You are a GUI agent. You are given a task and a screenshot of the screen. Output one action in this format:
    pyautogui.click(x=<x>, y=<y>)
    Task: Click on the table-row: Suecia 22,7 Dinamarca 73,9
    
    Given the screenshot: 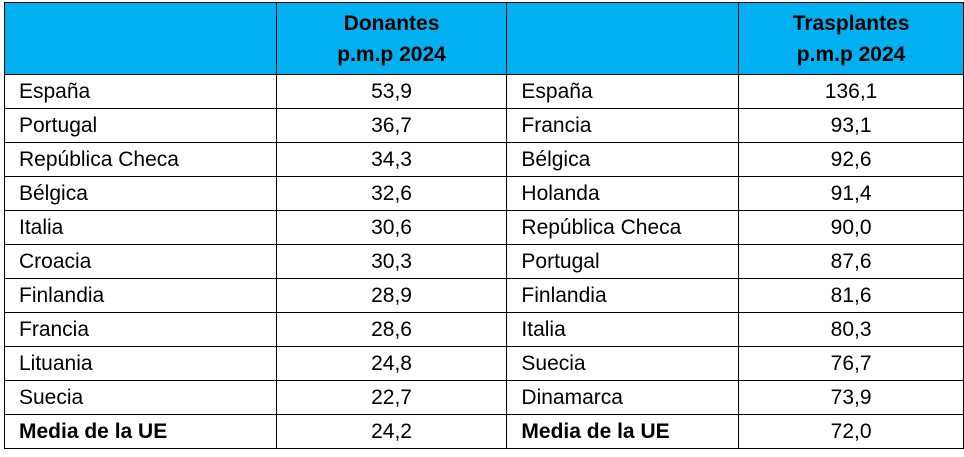 What is the action you would take?
    pyautogui.click(x=484, y=397)
    